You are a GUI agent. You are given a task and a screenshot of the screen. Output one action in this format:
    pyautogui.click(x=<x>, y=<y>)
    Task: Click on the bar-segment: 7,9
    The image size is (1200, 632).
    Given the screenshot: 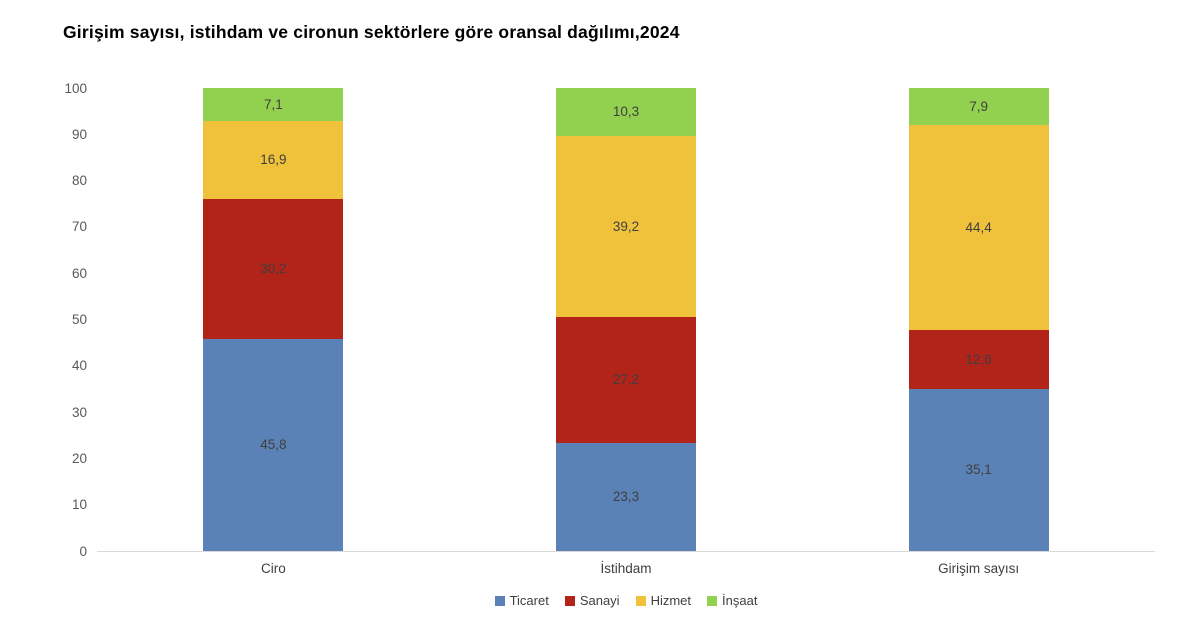 What is the action you would take?
    pyautogui.click(x=978, y=106)
    